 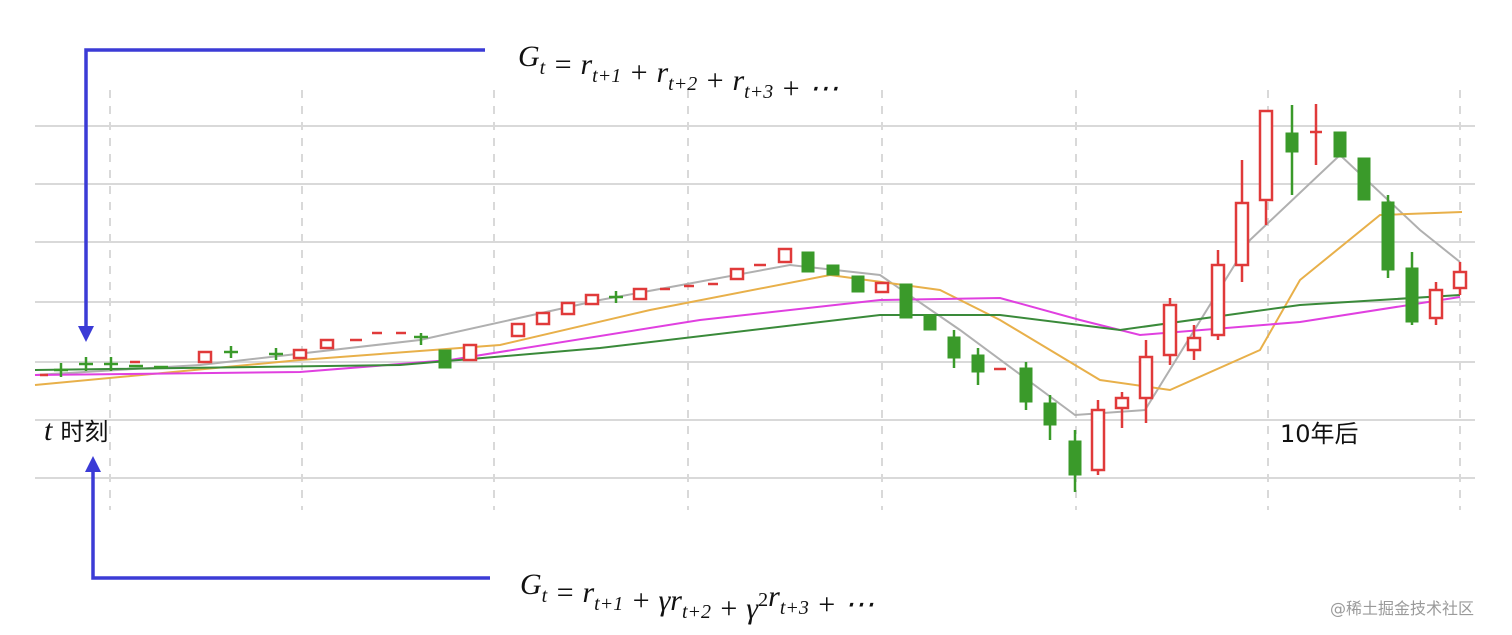 I want to click on superscript: 2, so click(x=763, y=600).